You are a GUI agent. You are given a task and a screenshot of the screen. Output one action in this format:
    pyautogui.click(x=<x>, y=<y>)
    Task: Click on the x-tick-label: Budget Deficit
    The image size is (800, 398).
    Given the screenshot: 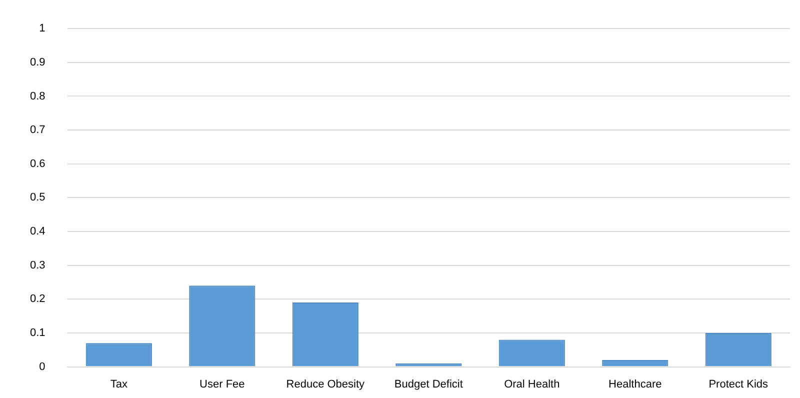 What is the action you would take?
    pyautogui.click(x=428, y=384)
    